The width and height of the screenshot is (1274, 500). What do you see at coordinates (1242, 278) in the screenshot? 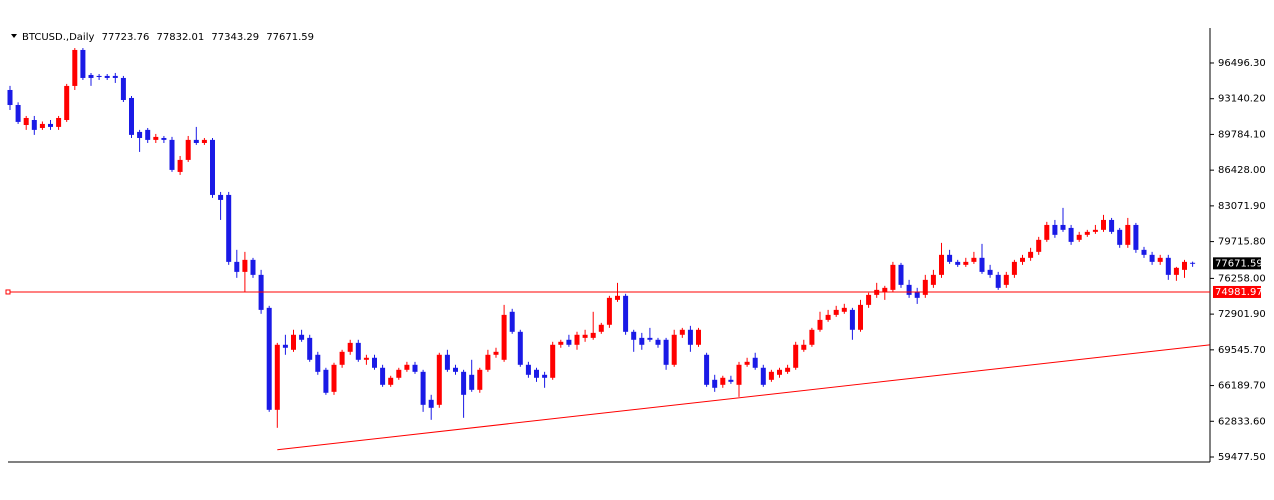
I see `y-tick-label: 76258.00` at bounding box center [1242, 278].